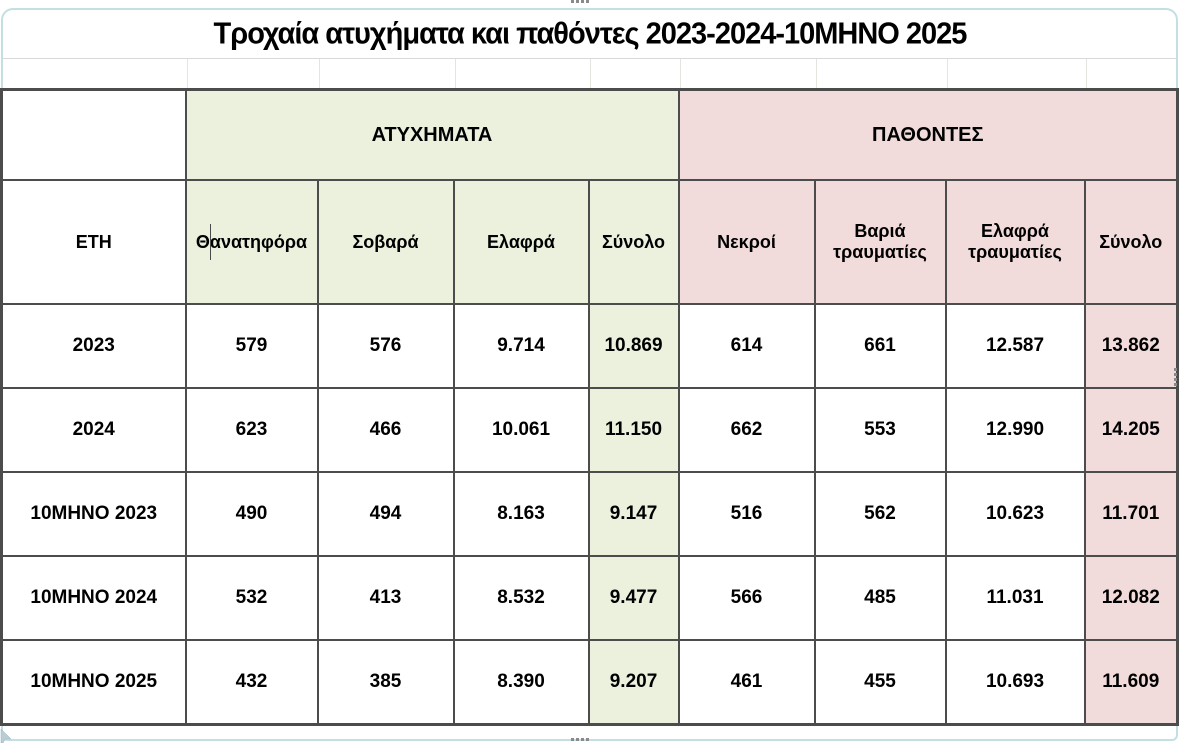 This screenshot has width=1180, height=744. I want to click on value-cell: 516, so click(746, 514).